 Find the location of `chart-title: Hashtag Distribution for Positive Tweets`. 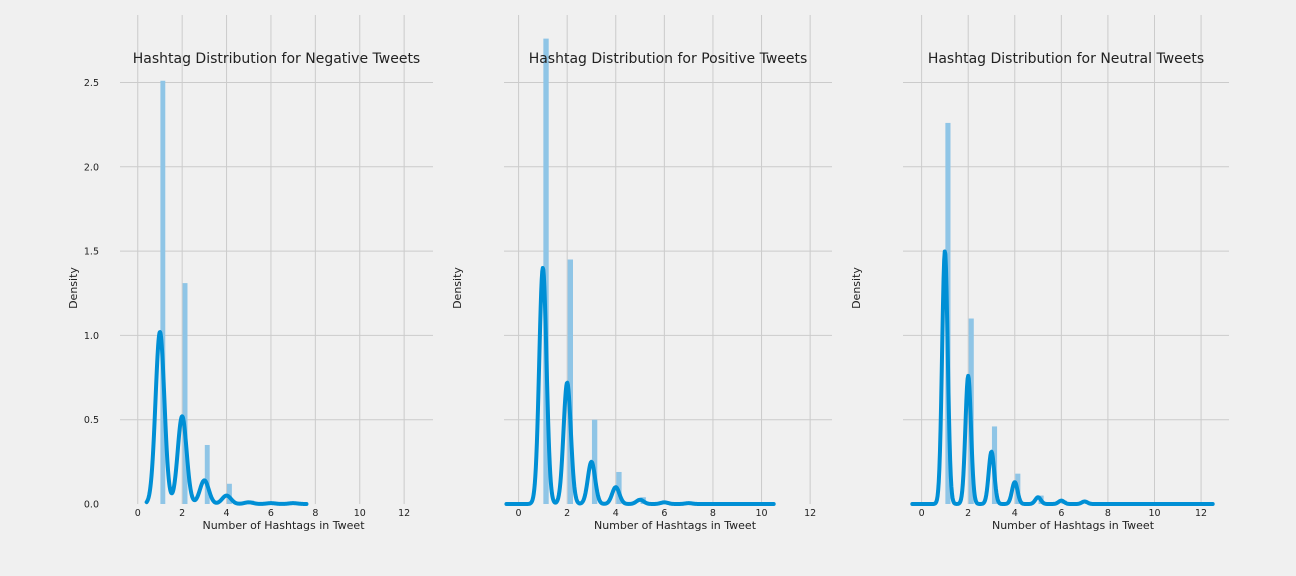

chart-title: Hashtag Distribution for Positive Tweets is located at coordinates (668, 59).